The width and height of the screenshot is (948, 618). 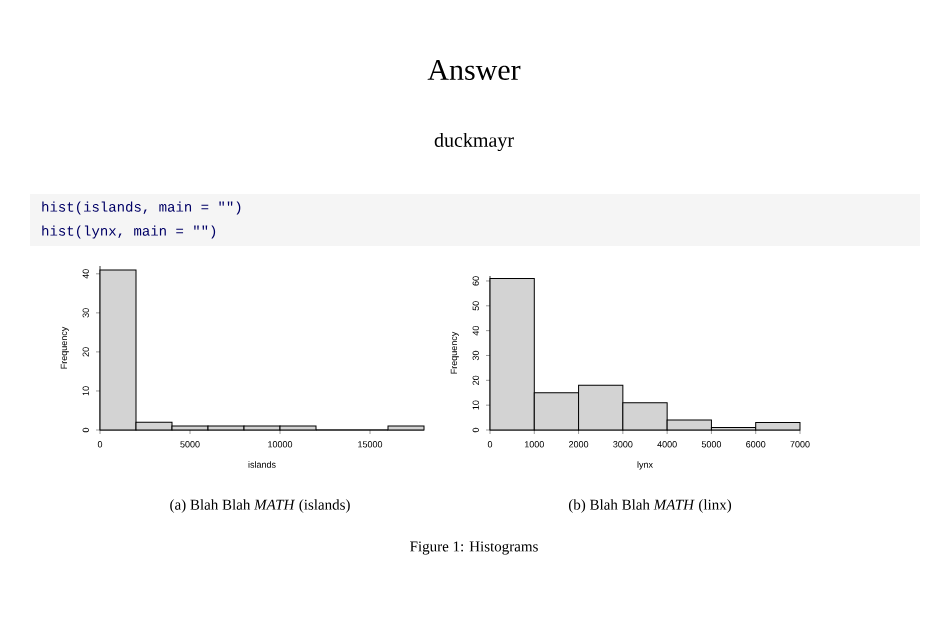 What do you see at coordinates (474, 142) in the screenshot?
I see `text: duckmayr` at bounding box center [474, 142].